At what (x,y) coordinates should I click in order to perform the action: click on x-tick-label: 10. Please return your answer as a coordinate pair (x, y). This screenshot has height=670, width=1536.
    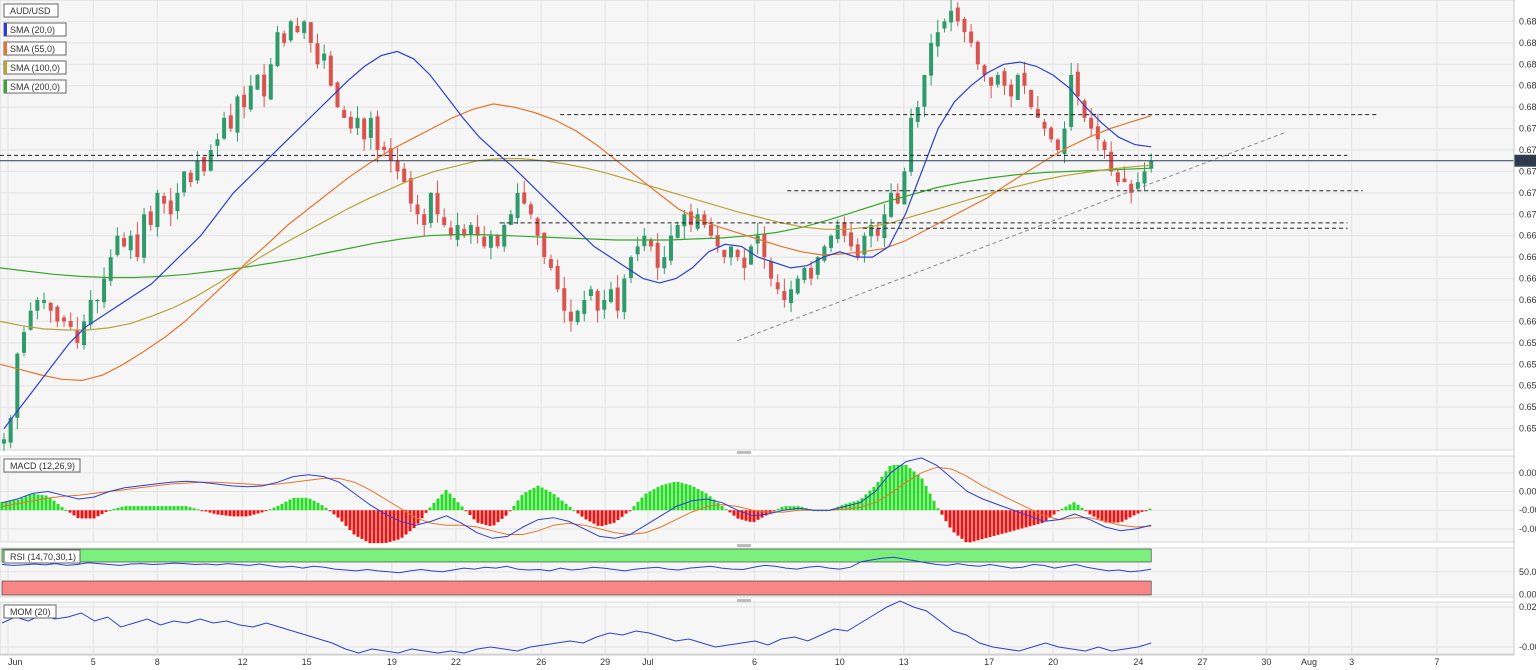
    Looking at the image, I should click on (840, 662).